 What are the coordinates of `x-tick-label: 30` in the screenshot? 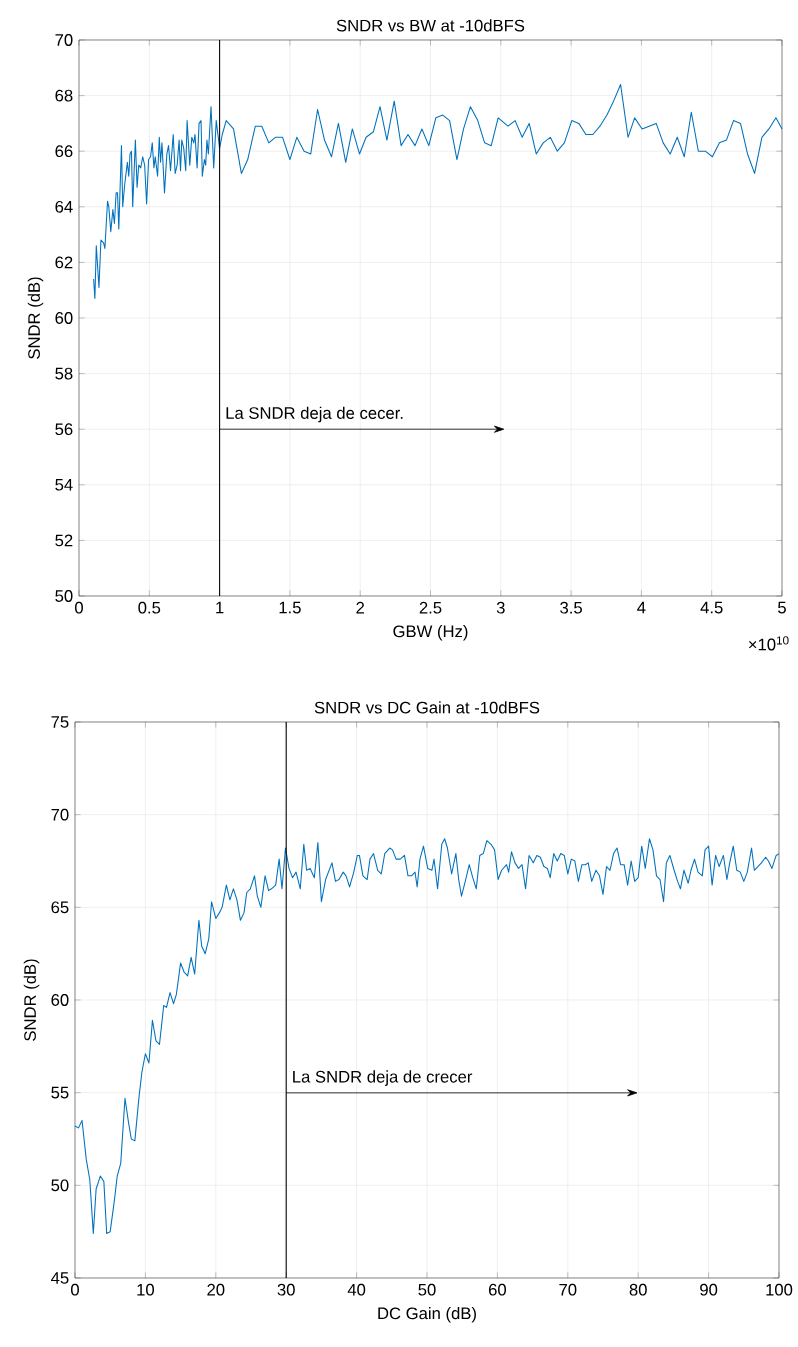 It's located at (286, 1289).